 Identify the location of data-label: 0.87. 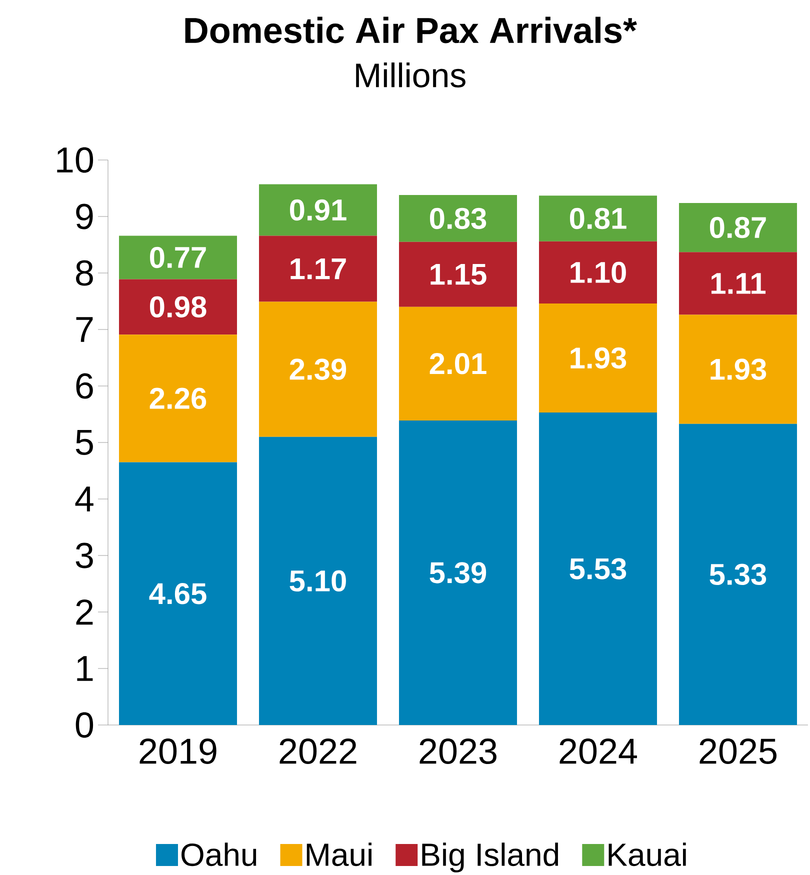
(738, 227).